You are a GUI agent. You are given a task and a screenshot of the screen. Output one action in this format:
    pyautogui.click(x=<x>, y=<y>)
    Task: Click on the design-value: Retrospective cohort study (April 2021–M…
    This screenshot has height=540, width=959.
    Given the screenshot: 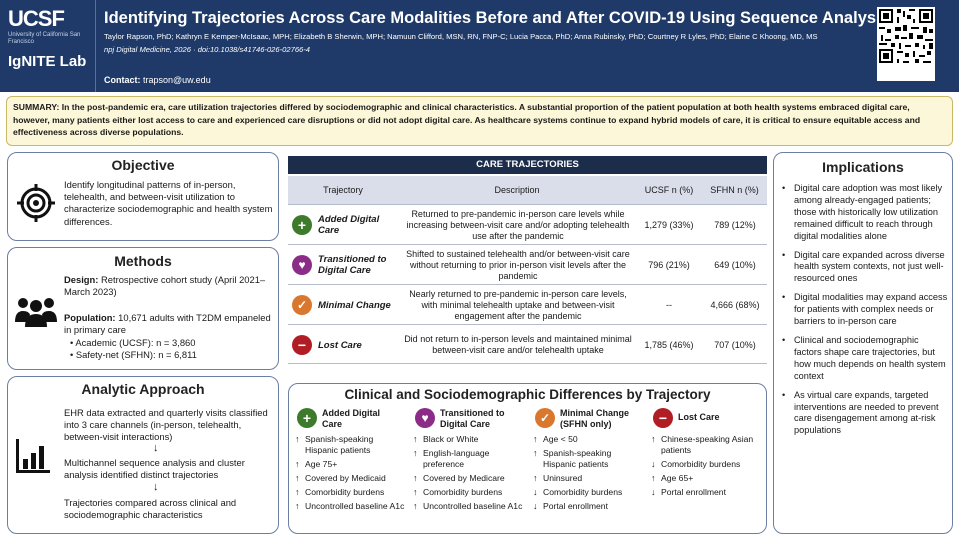 What is the action you would take?
    pyautogui.click(x=165, y=286)
    